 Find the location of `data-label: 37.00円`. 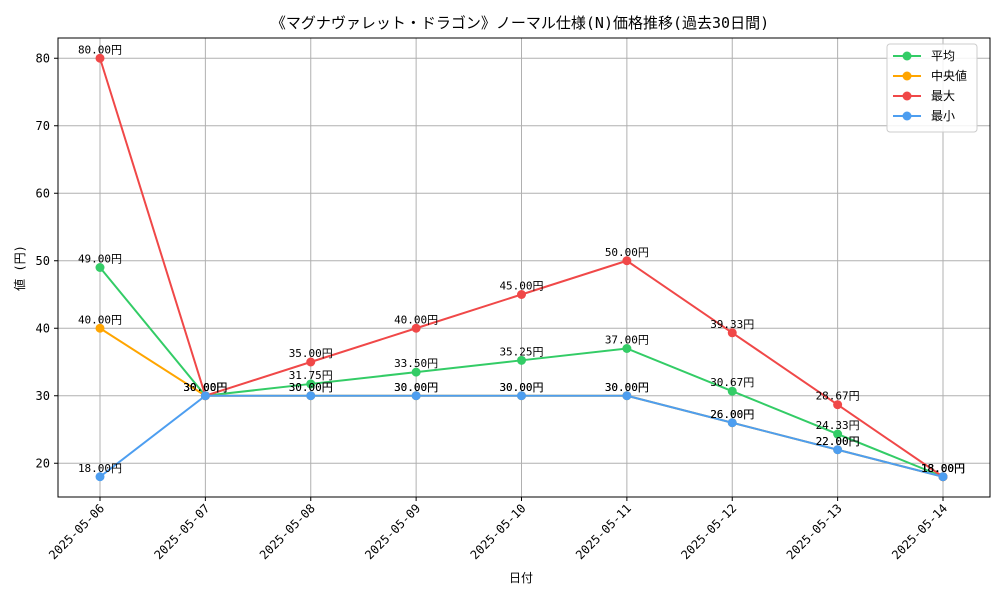

data-label: 37.00円 is located at coordinates (627, 340).